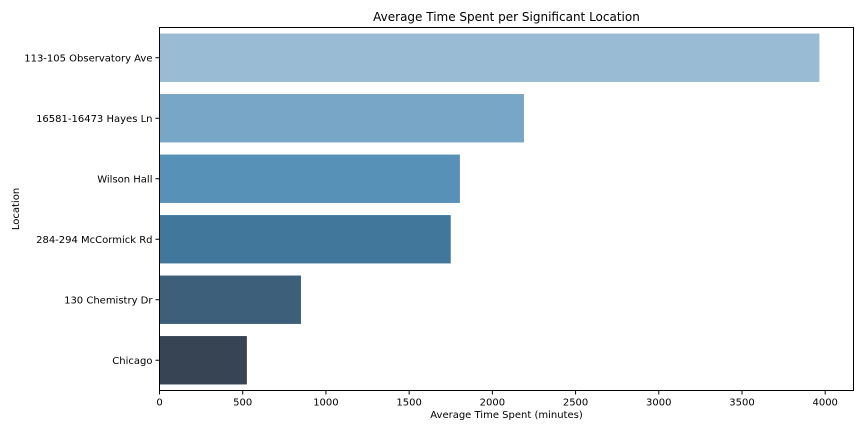  Describe the element at coordinates (16, 209) in the screenshot. I see `y-axis-title: Location` at that location.